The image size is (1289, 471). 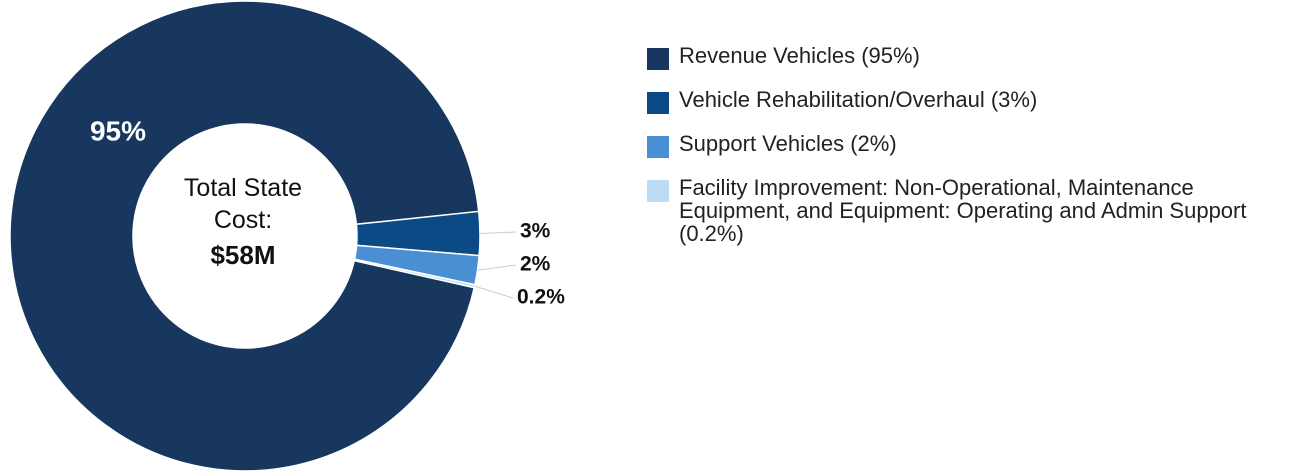 I want to click on legend-item: Vehicle Rehabilitation/Overhaul (3%), so click(x=967, y=101).